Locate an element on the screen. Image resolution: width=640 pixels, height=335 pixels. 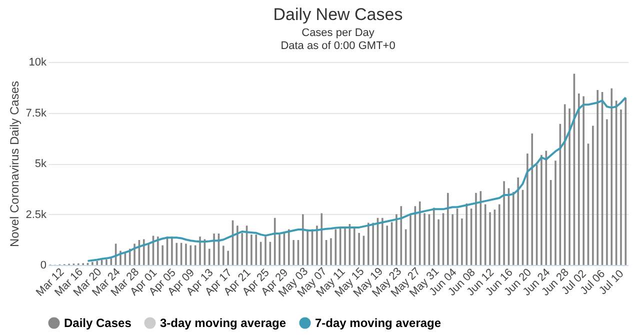
text: Cases per Day is located at coordinates (338, 33).